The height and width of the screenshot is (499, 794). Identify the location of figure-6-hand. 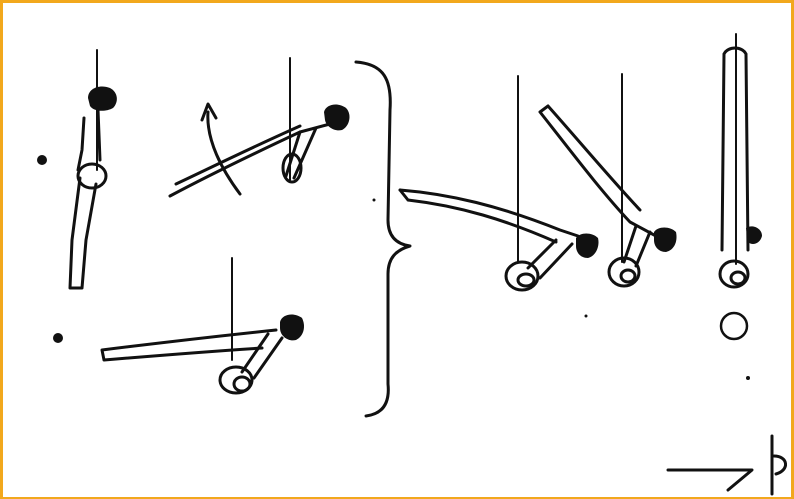
(738, 278).